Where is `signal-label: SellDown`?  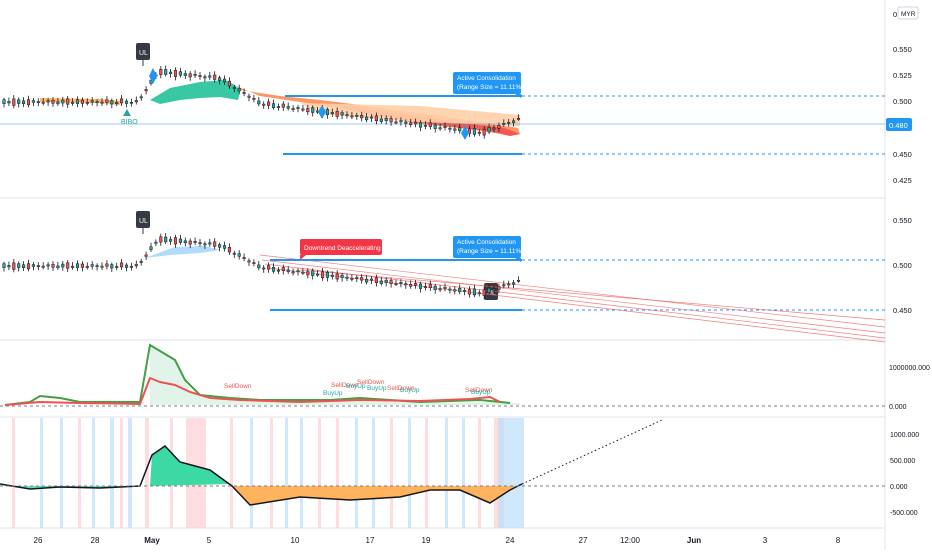 signal-label: SellDown is located at coordinates (238, 386).